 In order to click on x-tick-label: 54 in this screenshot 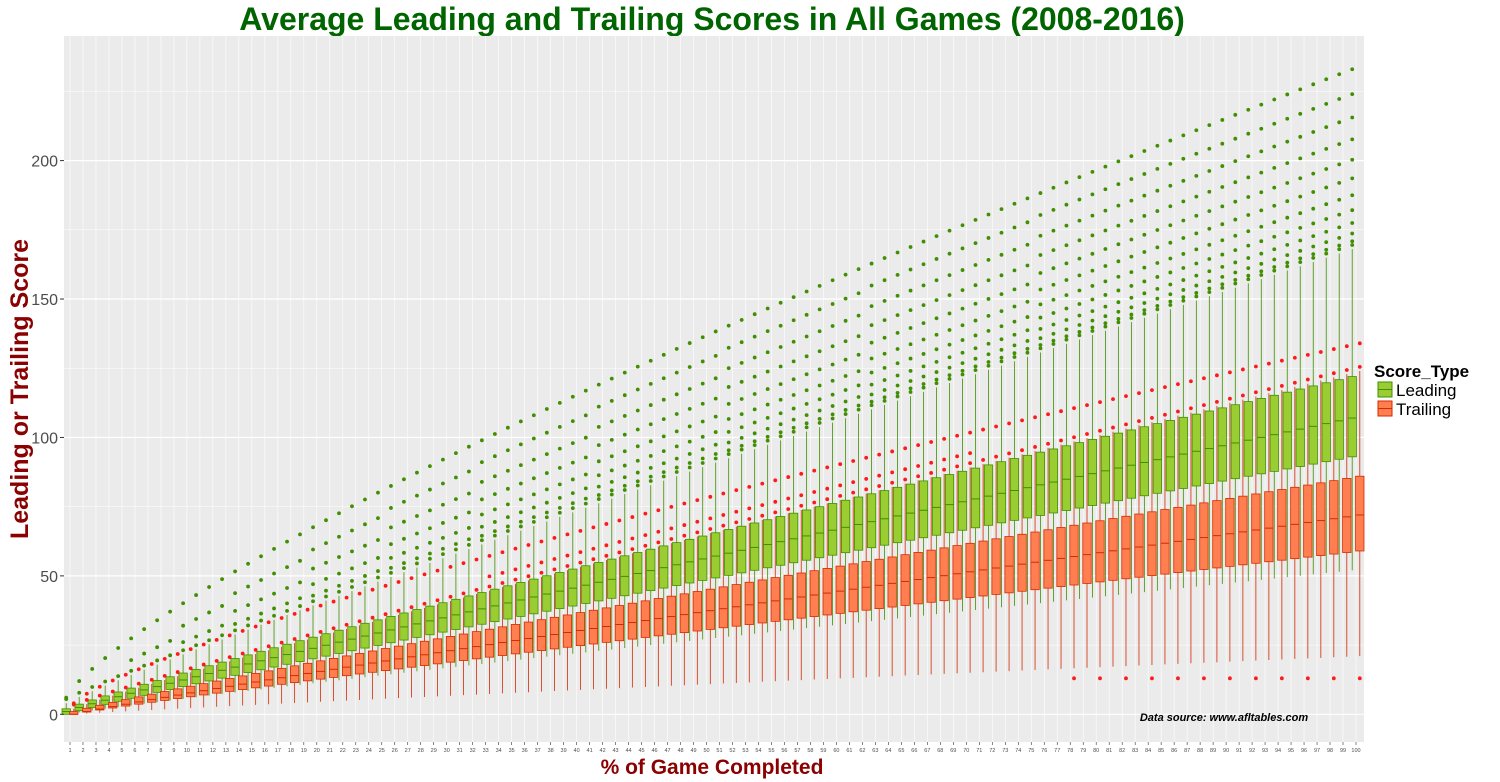, I will do `click(758, 751)`.